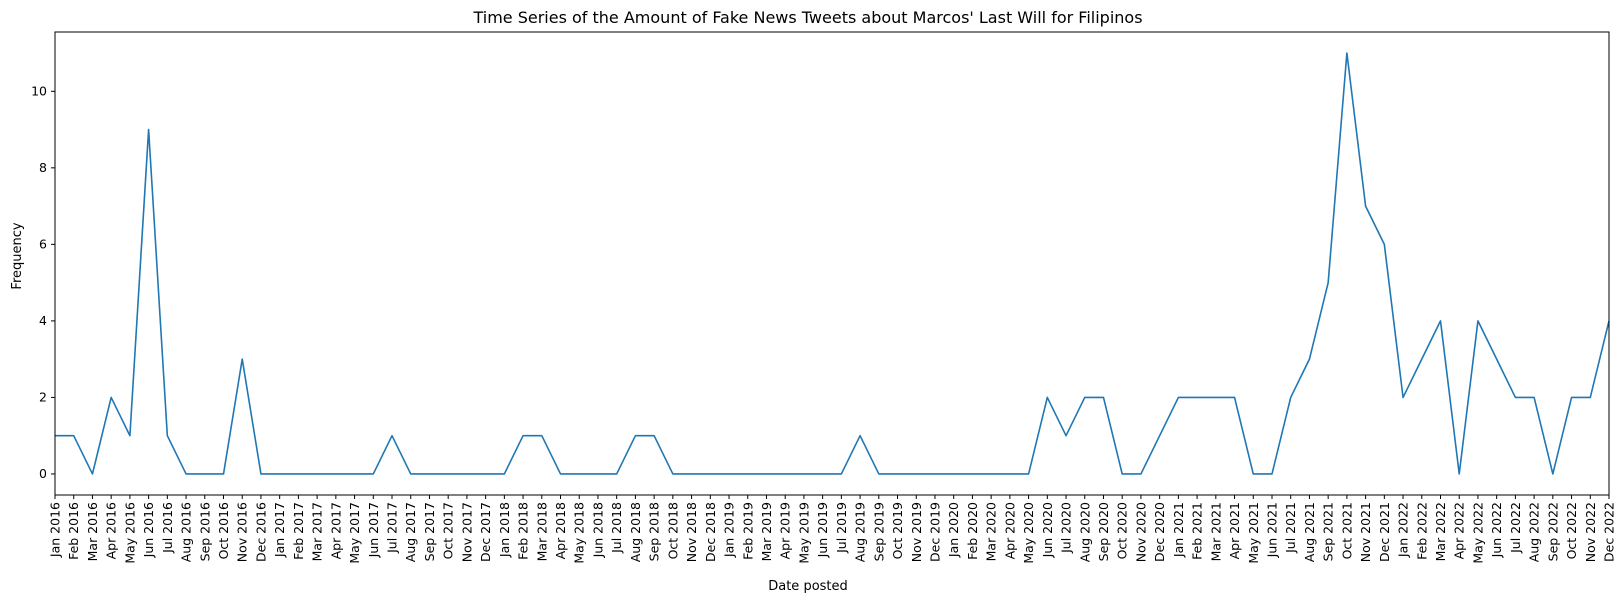 Image resolution: width=1623 pixels, height=602 pixels. What do you see at coordinates (43, 167) in the screenshot?
I see `y-tick-label: 8` at bounding box center [43, 167].